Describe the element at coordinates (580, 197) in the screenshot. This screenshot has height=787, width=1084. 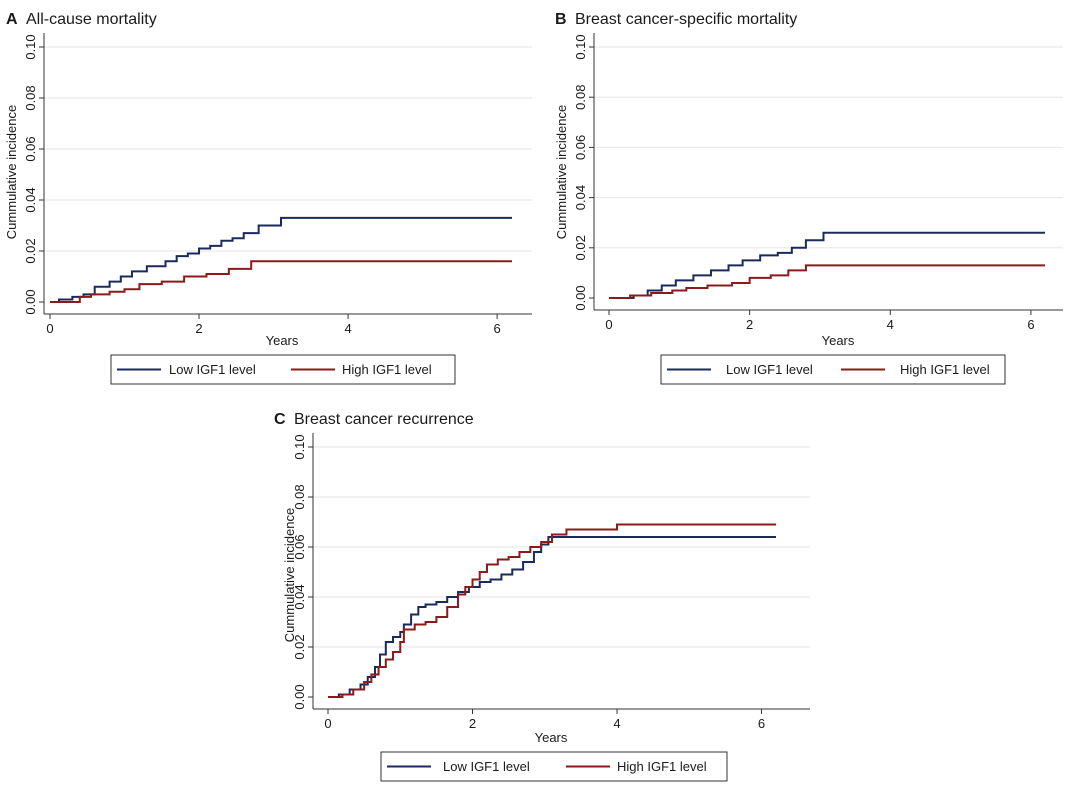
I see `panel-b-y-tick-label: 0.04` at that location.